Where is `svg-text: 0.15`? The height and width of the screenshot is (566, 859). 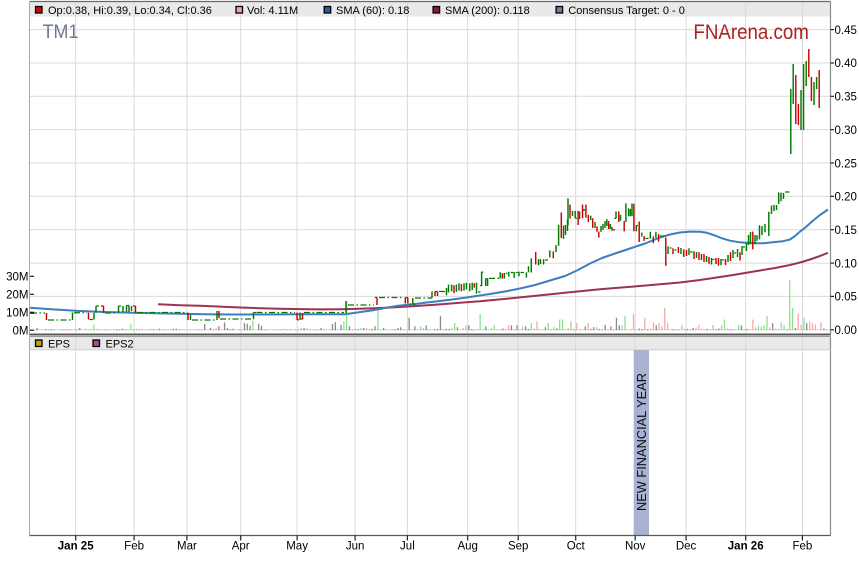
svg-text: 0.15 is located at coordinates (846, 231).